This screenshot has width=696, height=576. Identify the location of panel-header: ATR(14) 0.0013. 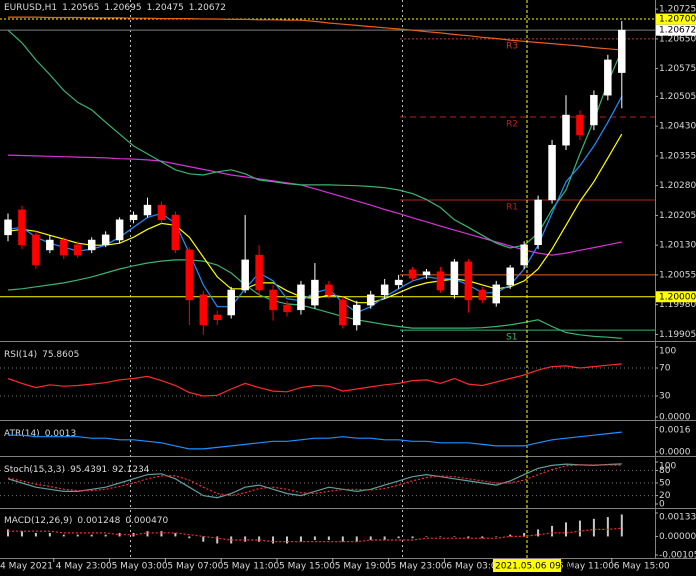
(40, 434).